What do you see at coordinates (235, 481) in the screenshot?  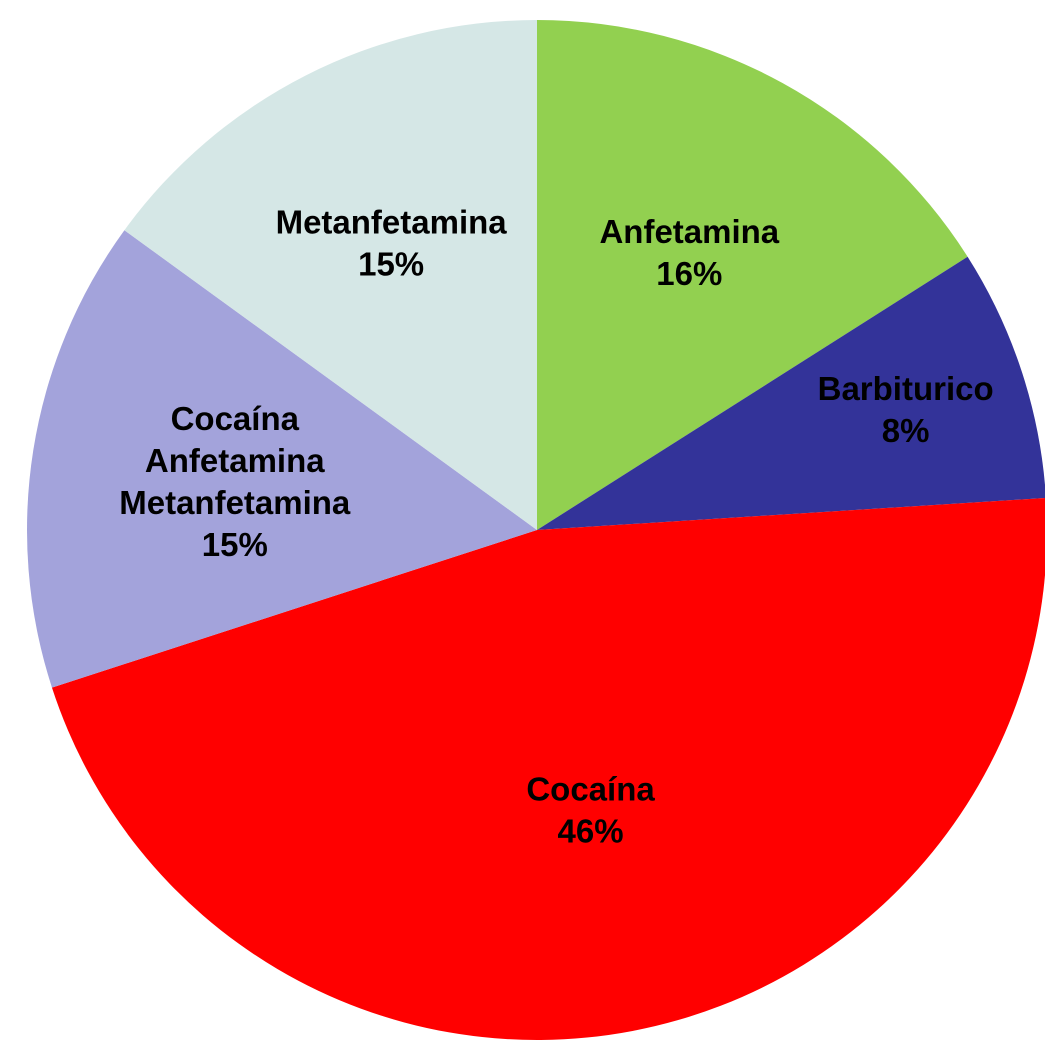 I see `slice-label: Cocaína Anfetamina Metanfetamina 15%` at bounding box center [235, 481].